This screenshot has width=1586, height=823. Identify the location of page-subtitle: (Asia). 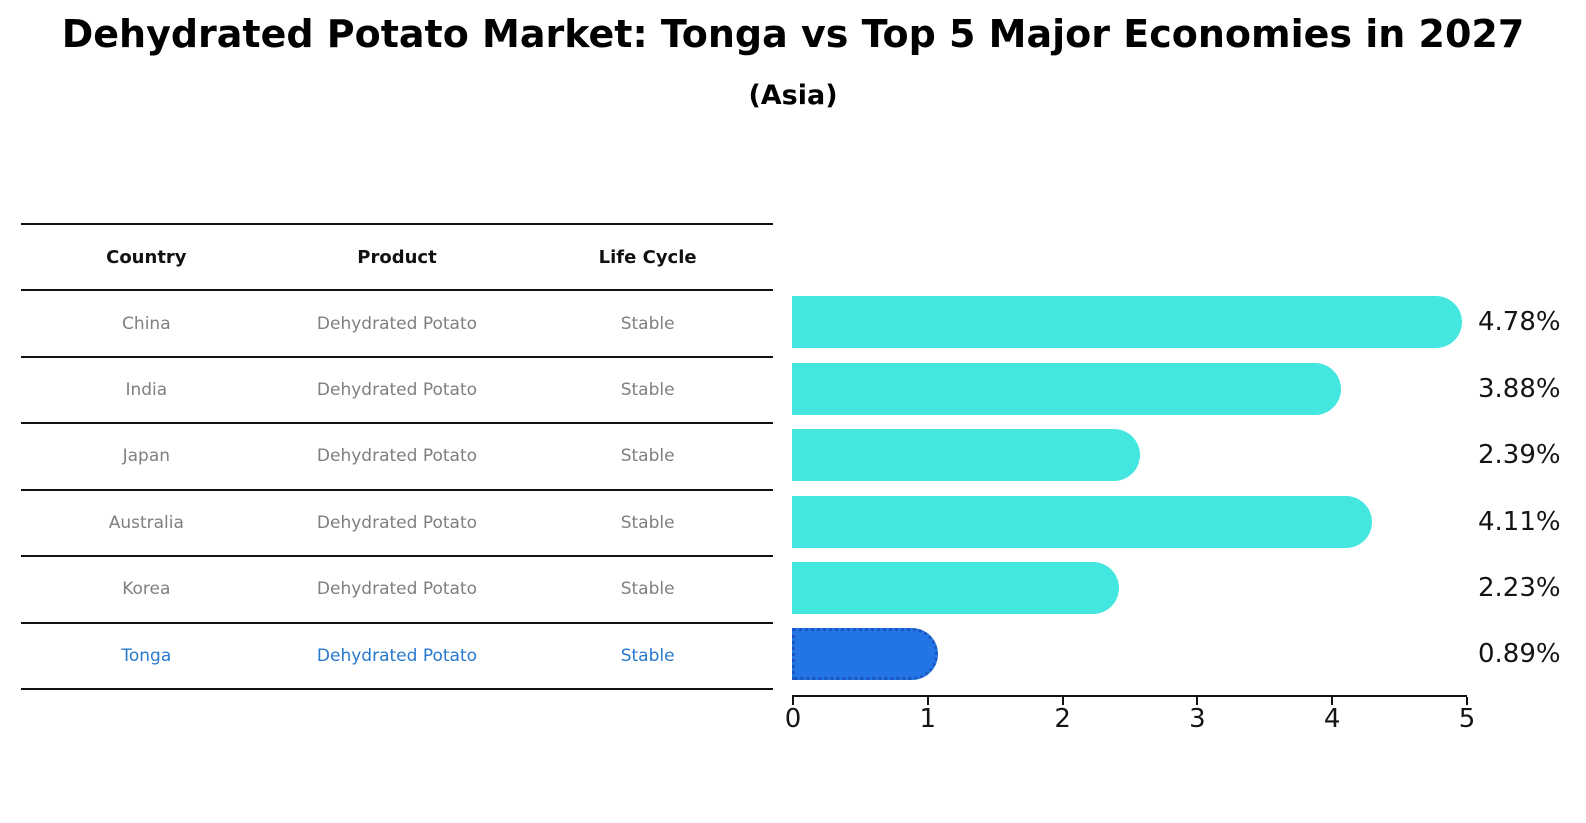
(793, 95).